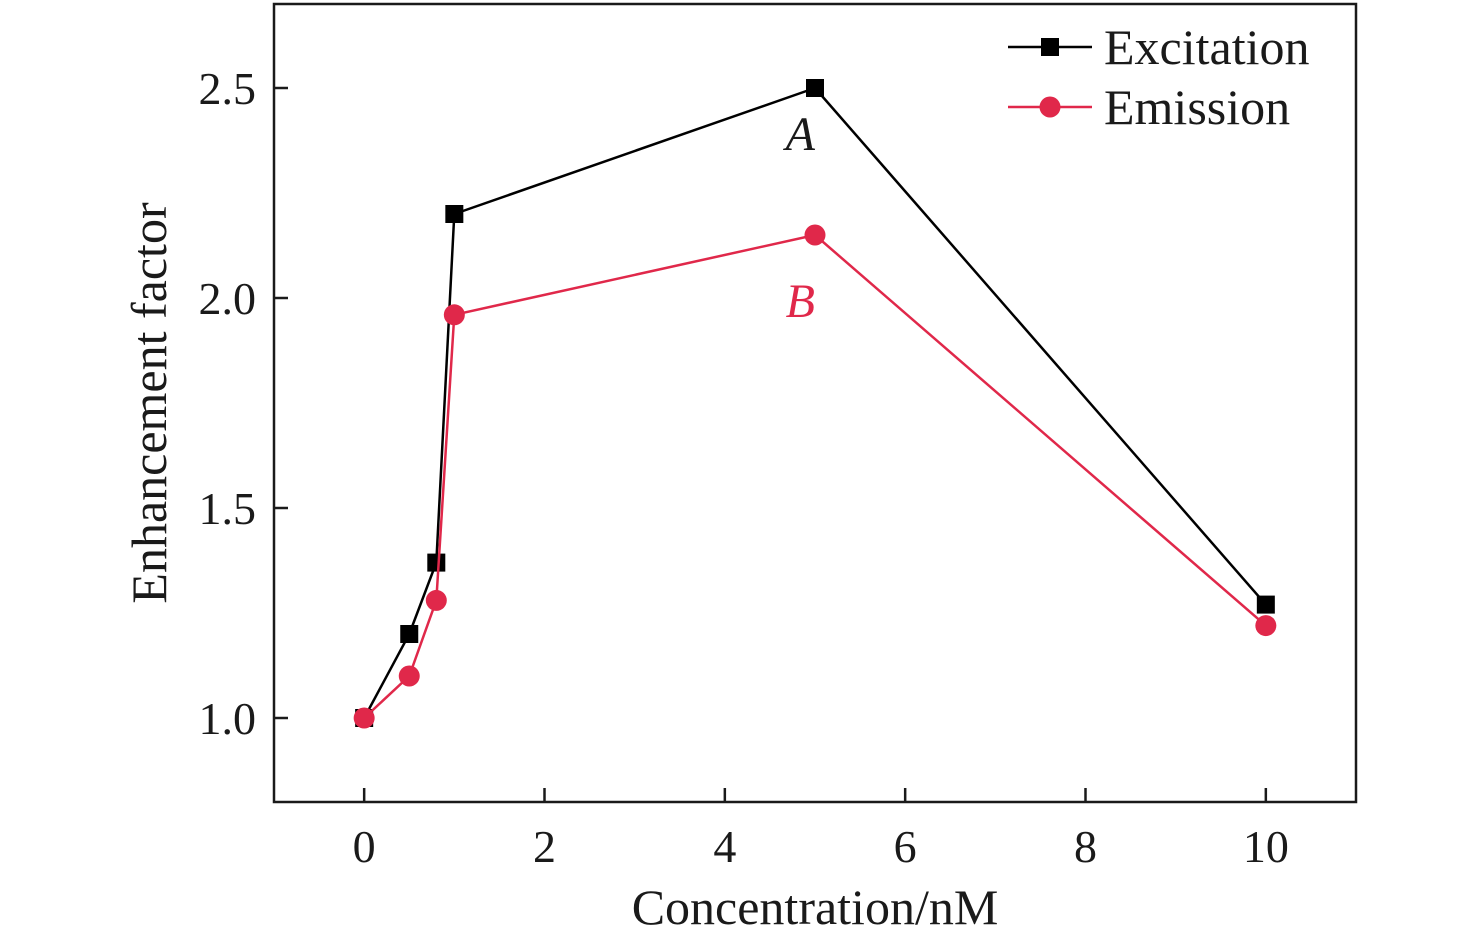  Describe the element at coordinates (1197, 107) in the screenshot. I see `legend-label-emission: Emission` at that location.